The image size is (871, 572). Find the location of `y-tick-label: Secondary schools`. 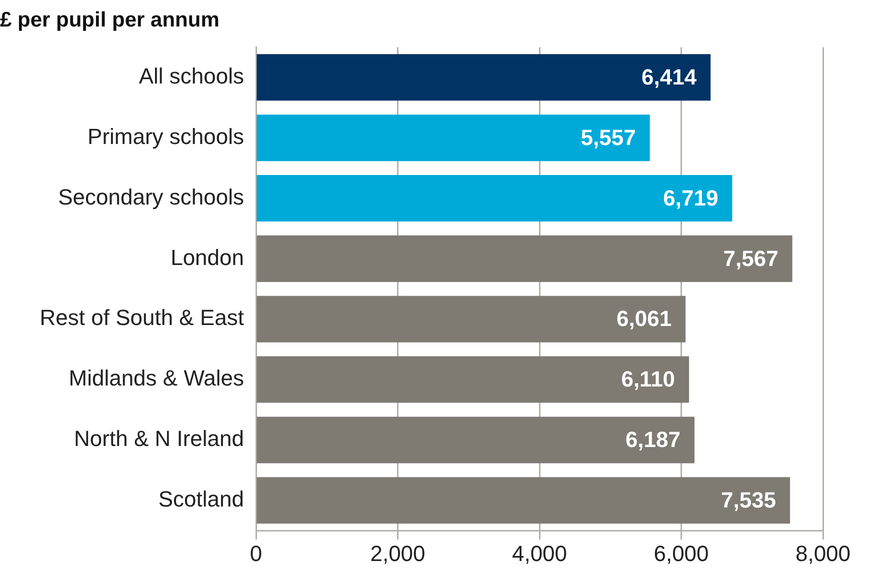

y-tick-label: Secondary schools is located at coordinates (151, 197).